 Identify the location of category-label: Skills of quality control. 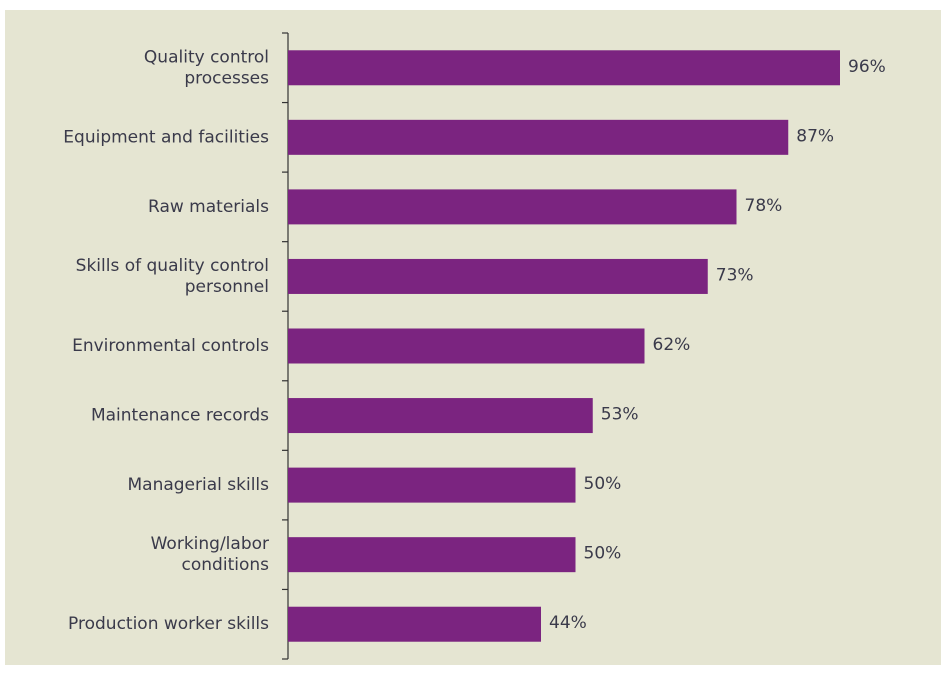
(172, 266).